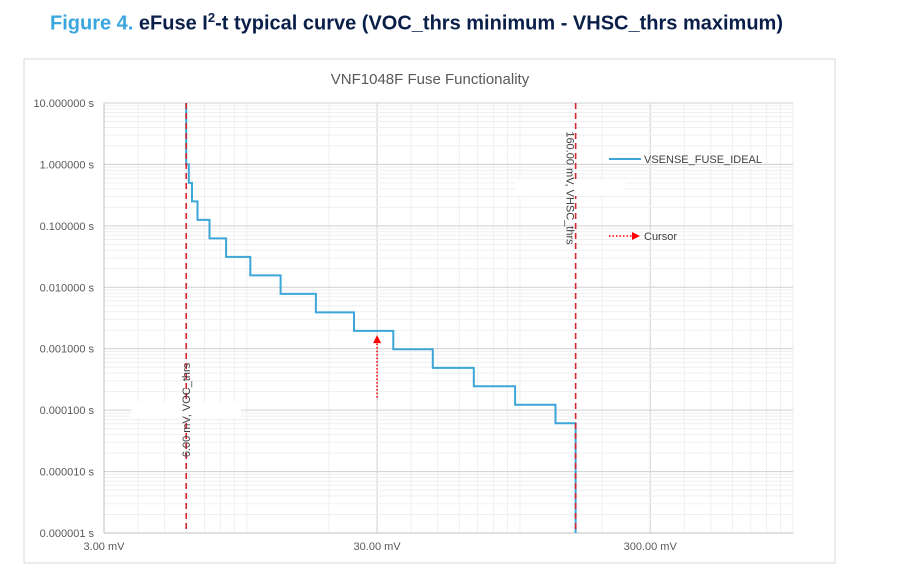 This screenshot has width=906, height=581. What do you see at coordinates (211, 17) in the screenshot?
I see `caption-superscript: 2` at bounding box center [211, 17].